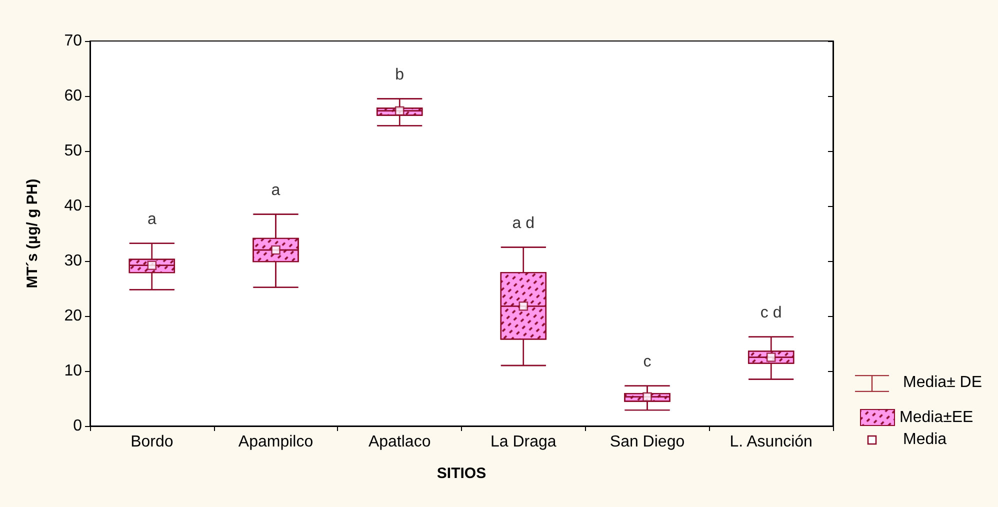 The image size is (998, 507). I want to click on annotation: b, so click(399, 75).